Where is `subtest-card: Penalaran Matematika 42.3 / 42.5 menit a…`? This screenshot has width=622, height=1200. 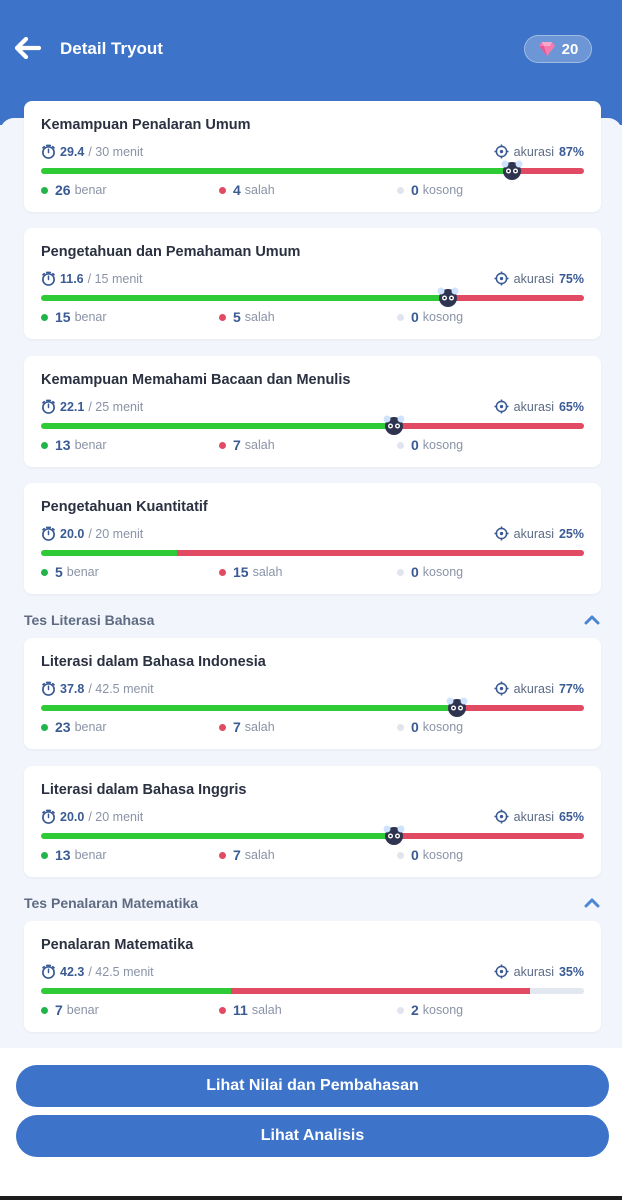
subtest-card: Penalaran Matematika 42.3 / 42.5 menit a… is located at coordinates (312, 976).